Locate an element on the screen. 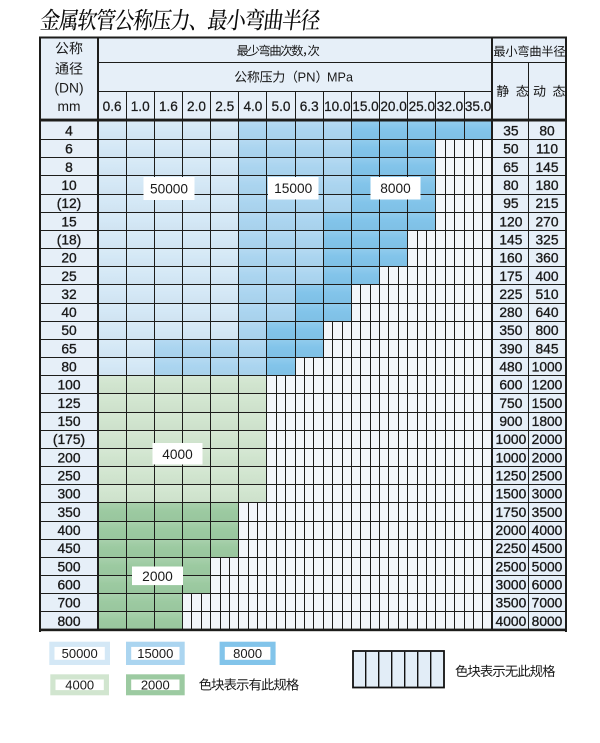 The height and width of the screenshot is (743, 600). svg-text: 2.5 is located at coordinates (224, 106).